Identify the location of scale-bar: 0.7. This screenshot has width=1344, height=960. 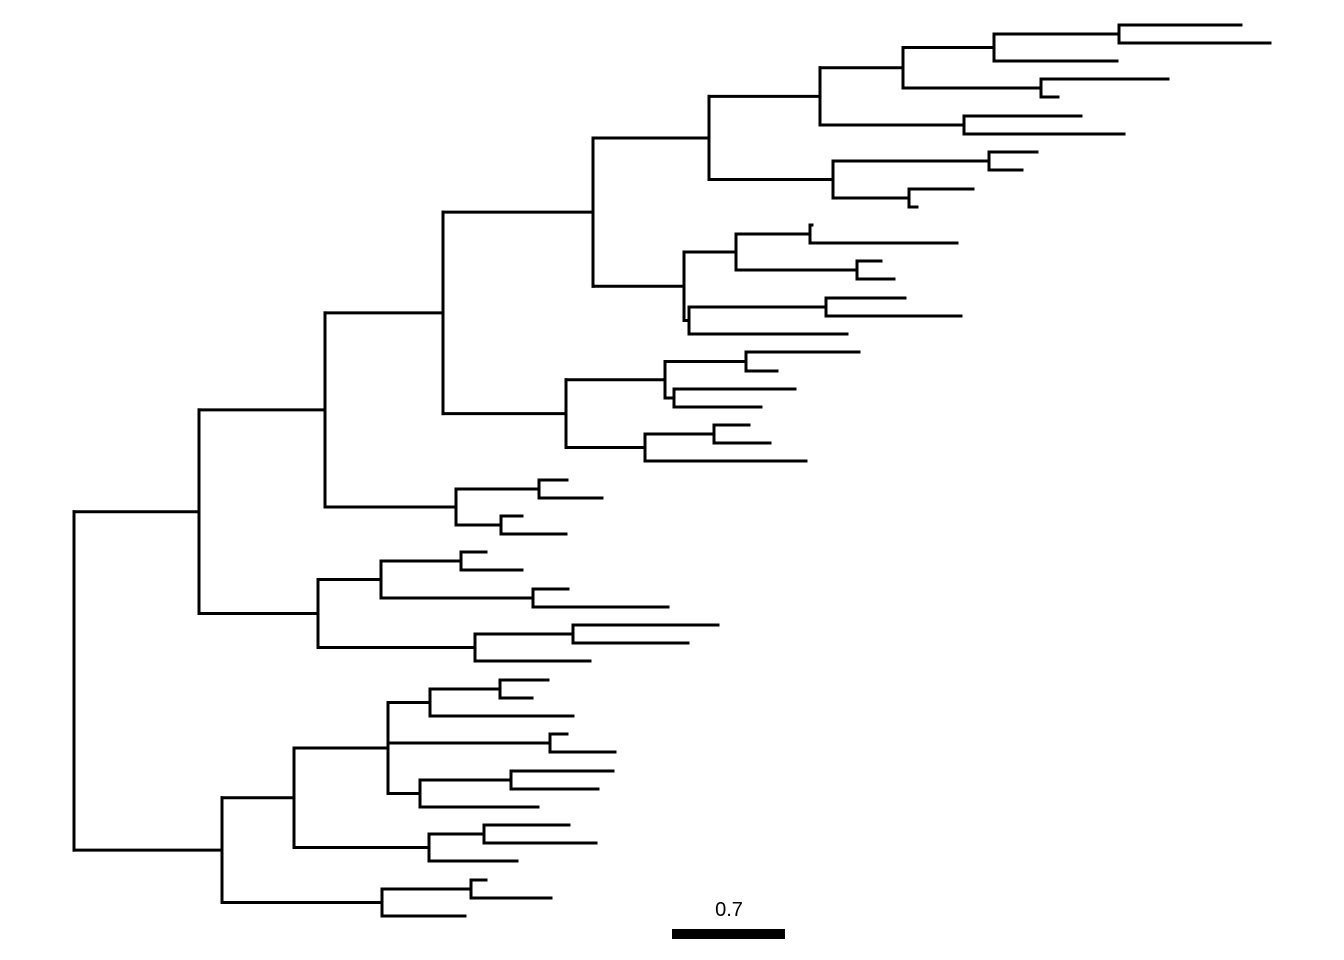
(728, 919).